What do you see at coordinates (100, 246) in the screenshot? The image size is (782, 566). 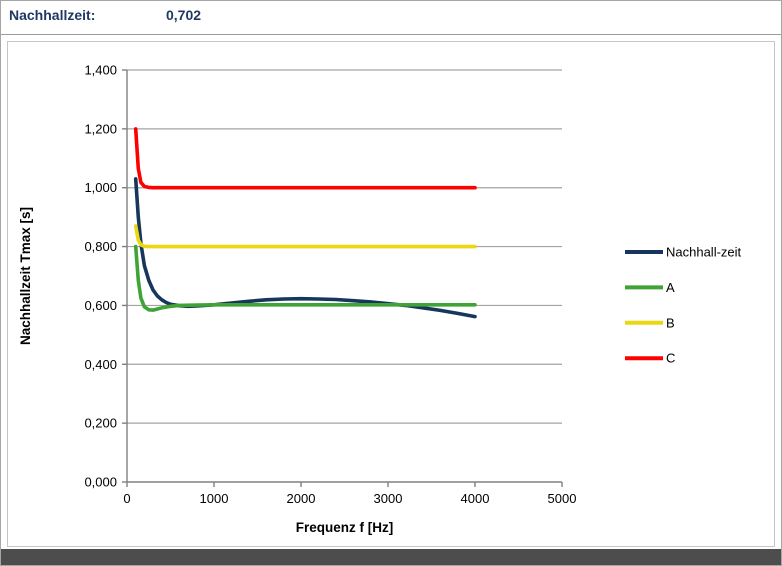 I see `y-tick-label: 0,800` at bounding box center [100, 246].